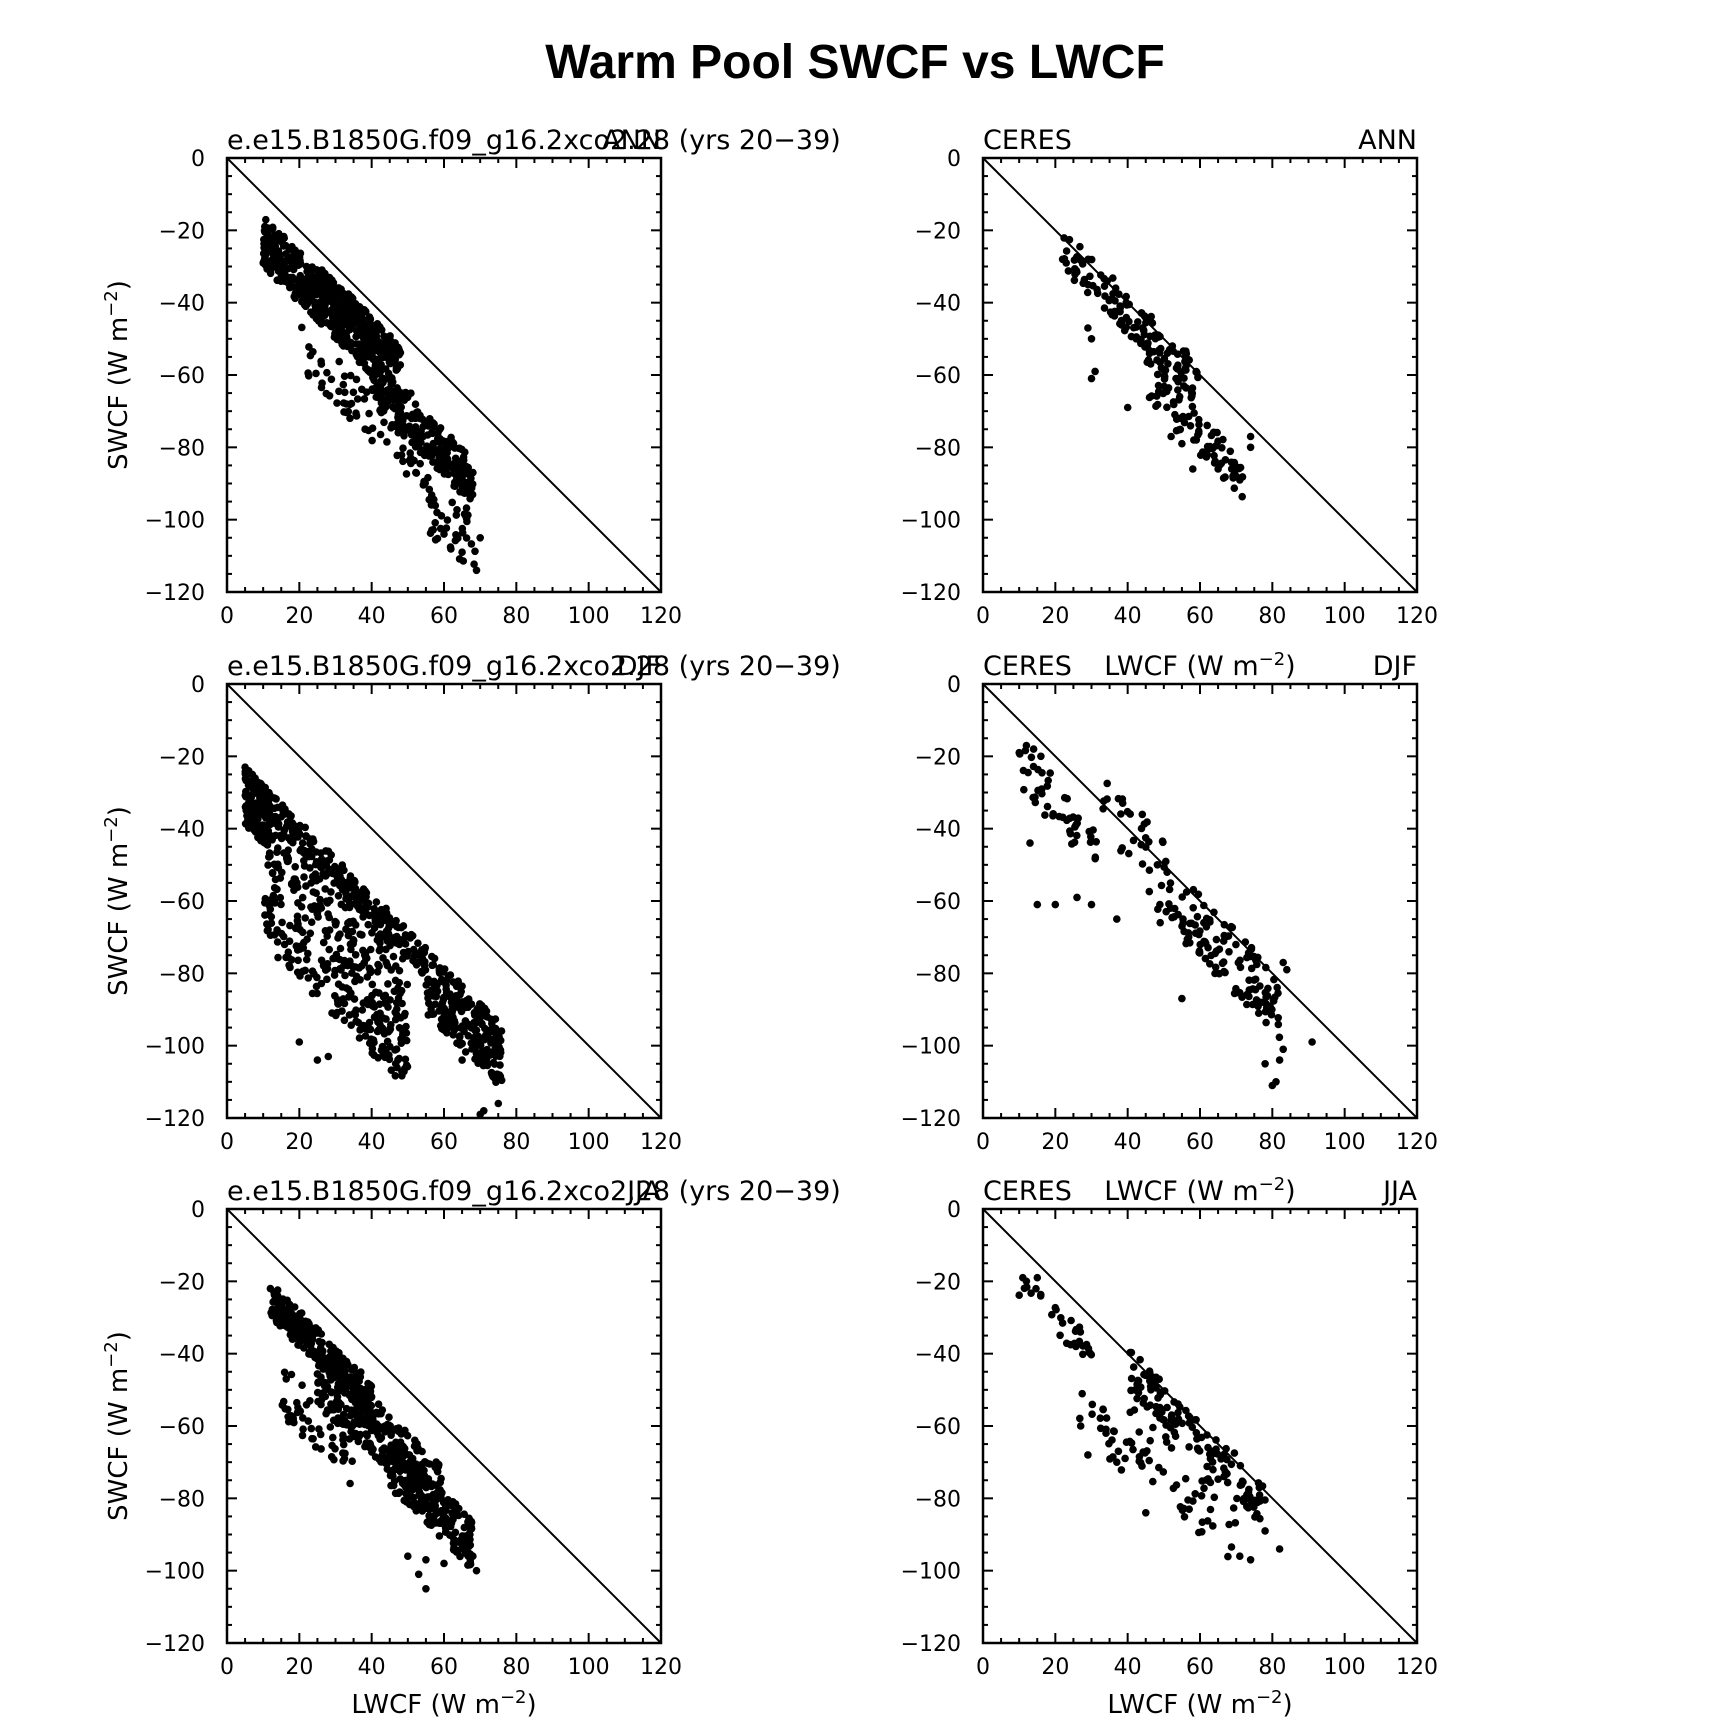 The height and width of the screenshot is (1732, 1710). What do you see at coordinates (299, 616) in the screenshot?
I see `x-tick-label: 20` at bounding box center [299, 616].